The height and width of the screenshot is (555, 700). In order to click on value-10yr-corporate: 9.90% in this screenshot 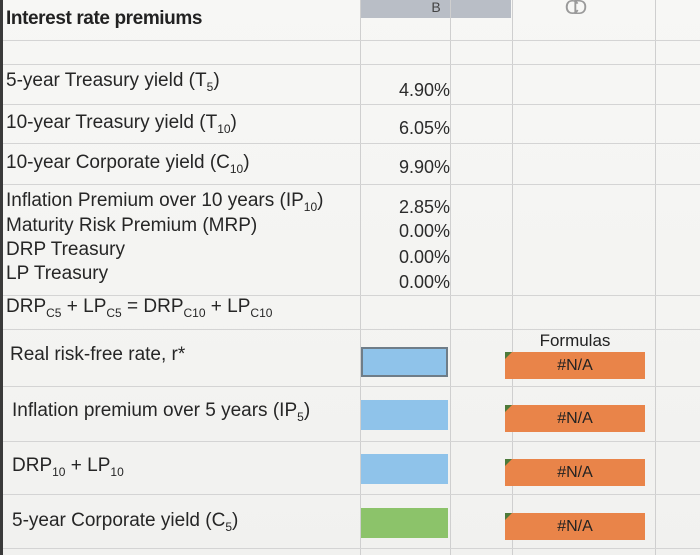, I will do `click(424, 167)`.